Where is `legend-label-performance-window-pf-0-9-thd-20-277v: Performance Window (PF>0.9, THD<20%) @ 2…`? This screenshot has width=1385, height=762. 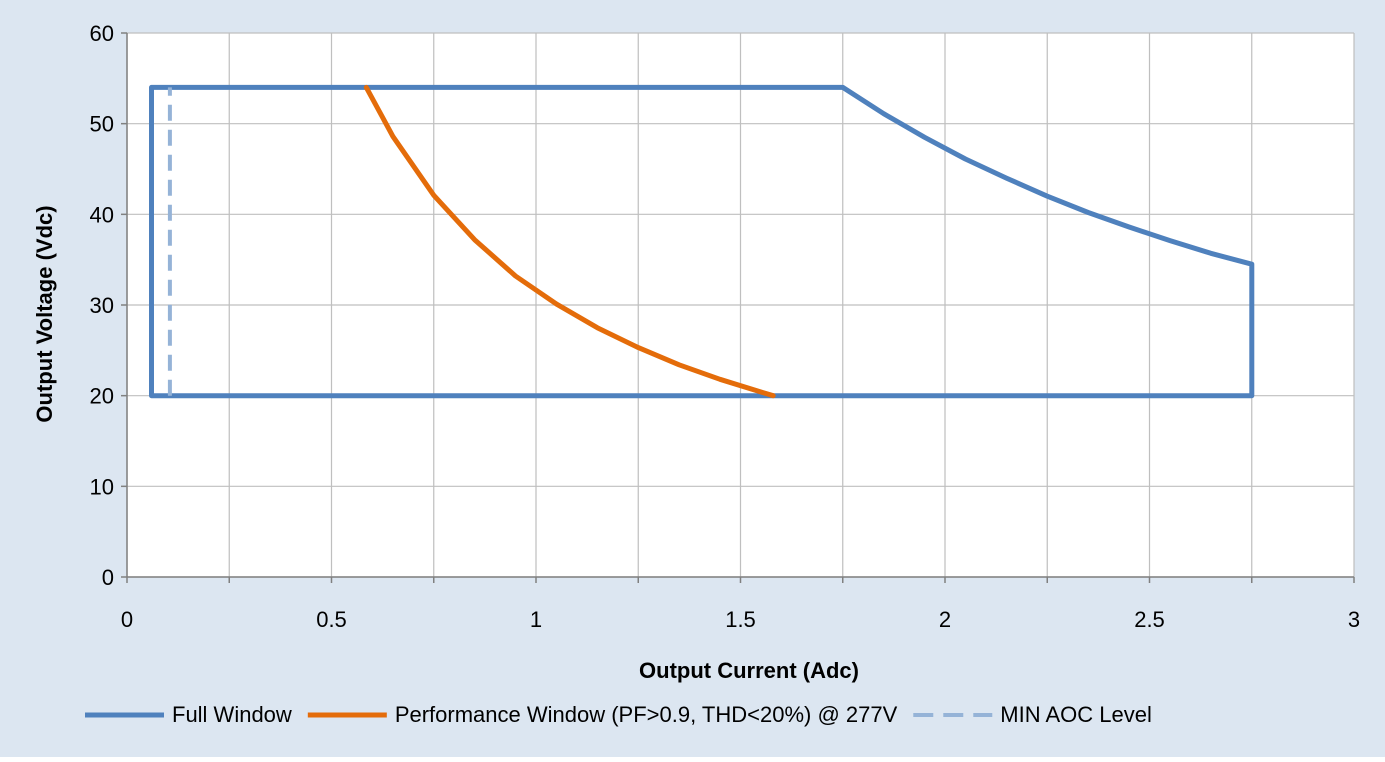
legend-label-performance-window-pf-0-9-thd-20-277v: Performance Window (PF>0.9, THD<20%) @ 2… is located at coordinates (646, 714).